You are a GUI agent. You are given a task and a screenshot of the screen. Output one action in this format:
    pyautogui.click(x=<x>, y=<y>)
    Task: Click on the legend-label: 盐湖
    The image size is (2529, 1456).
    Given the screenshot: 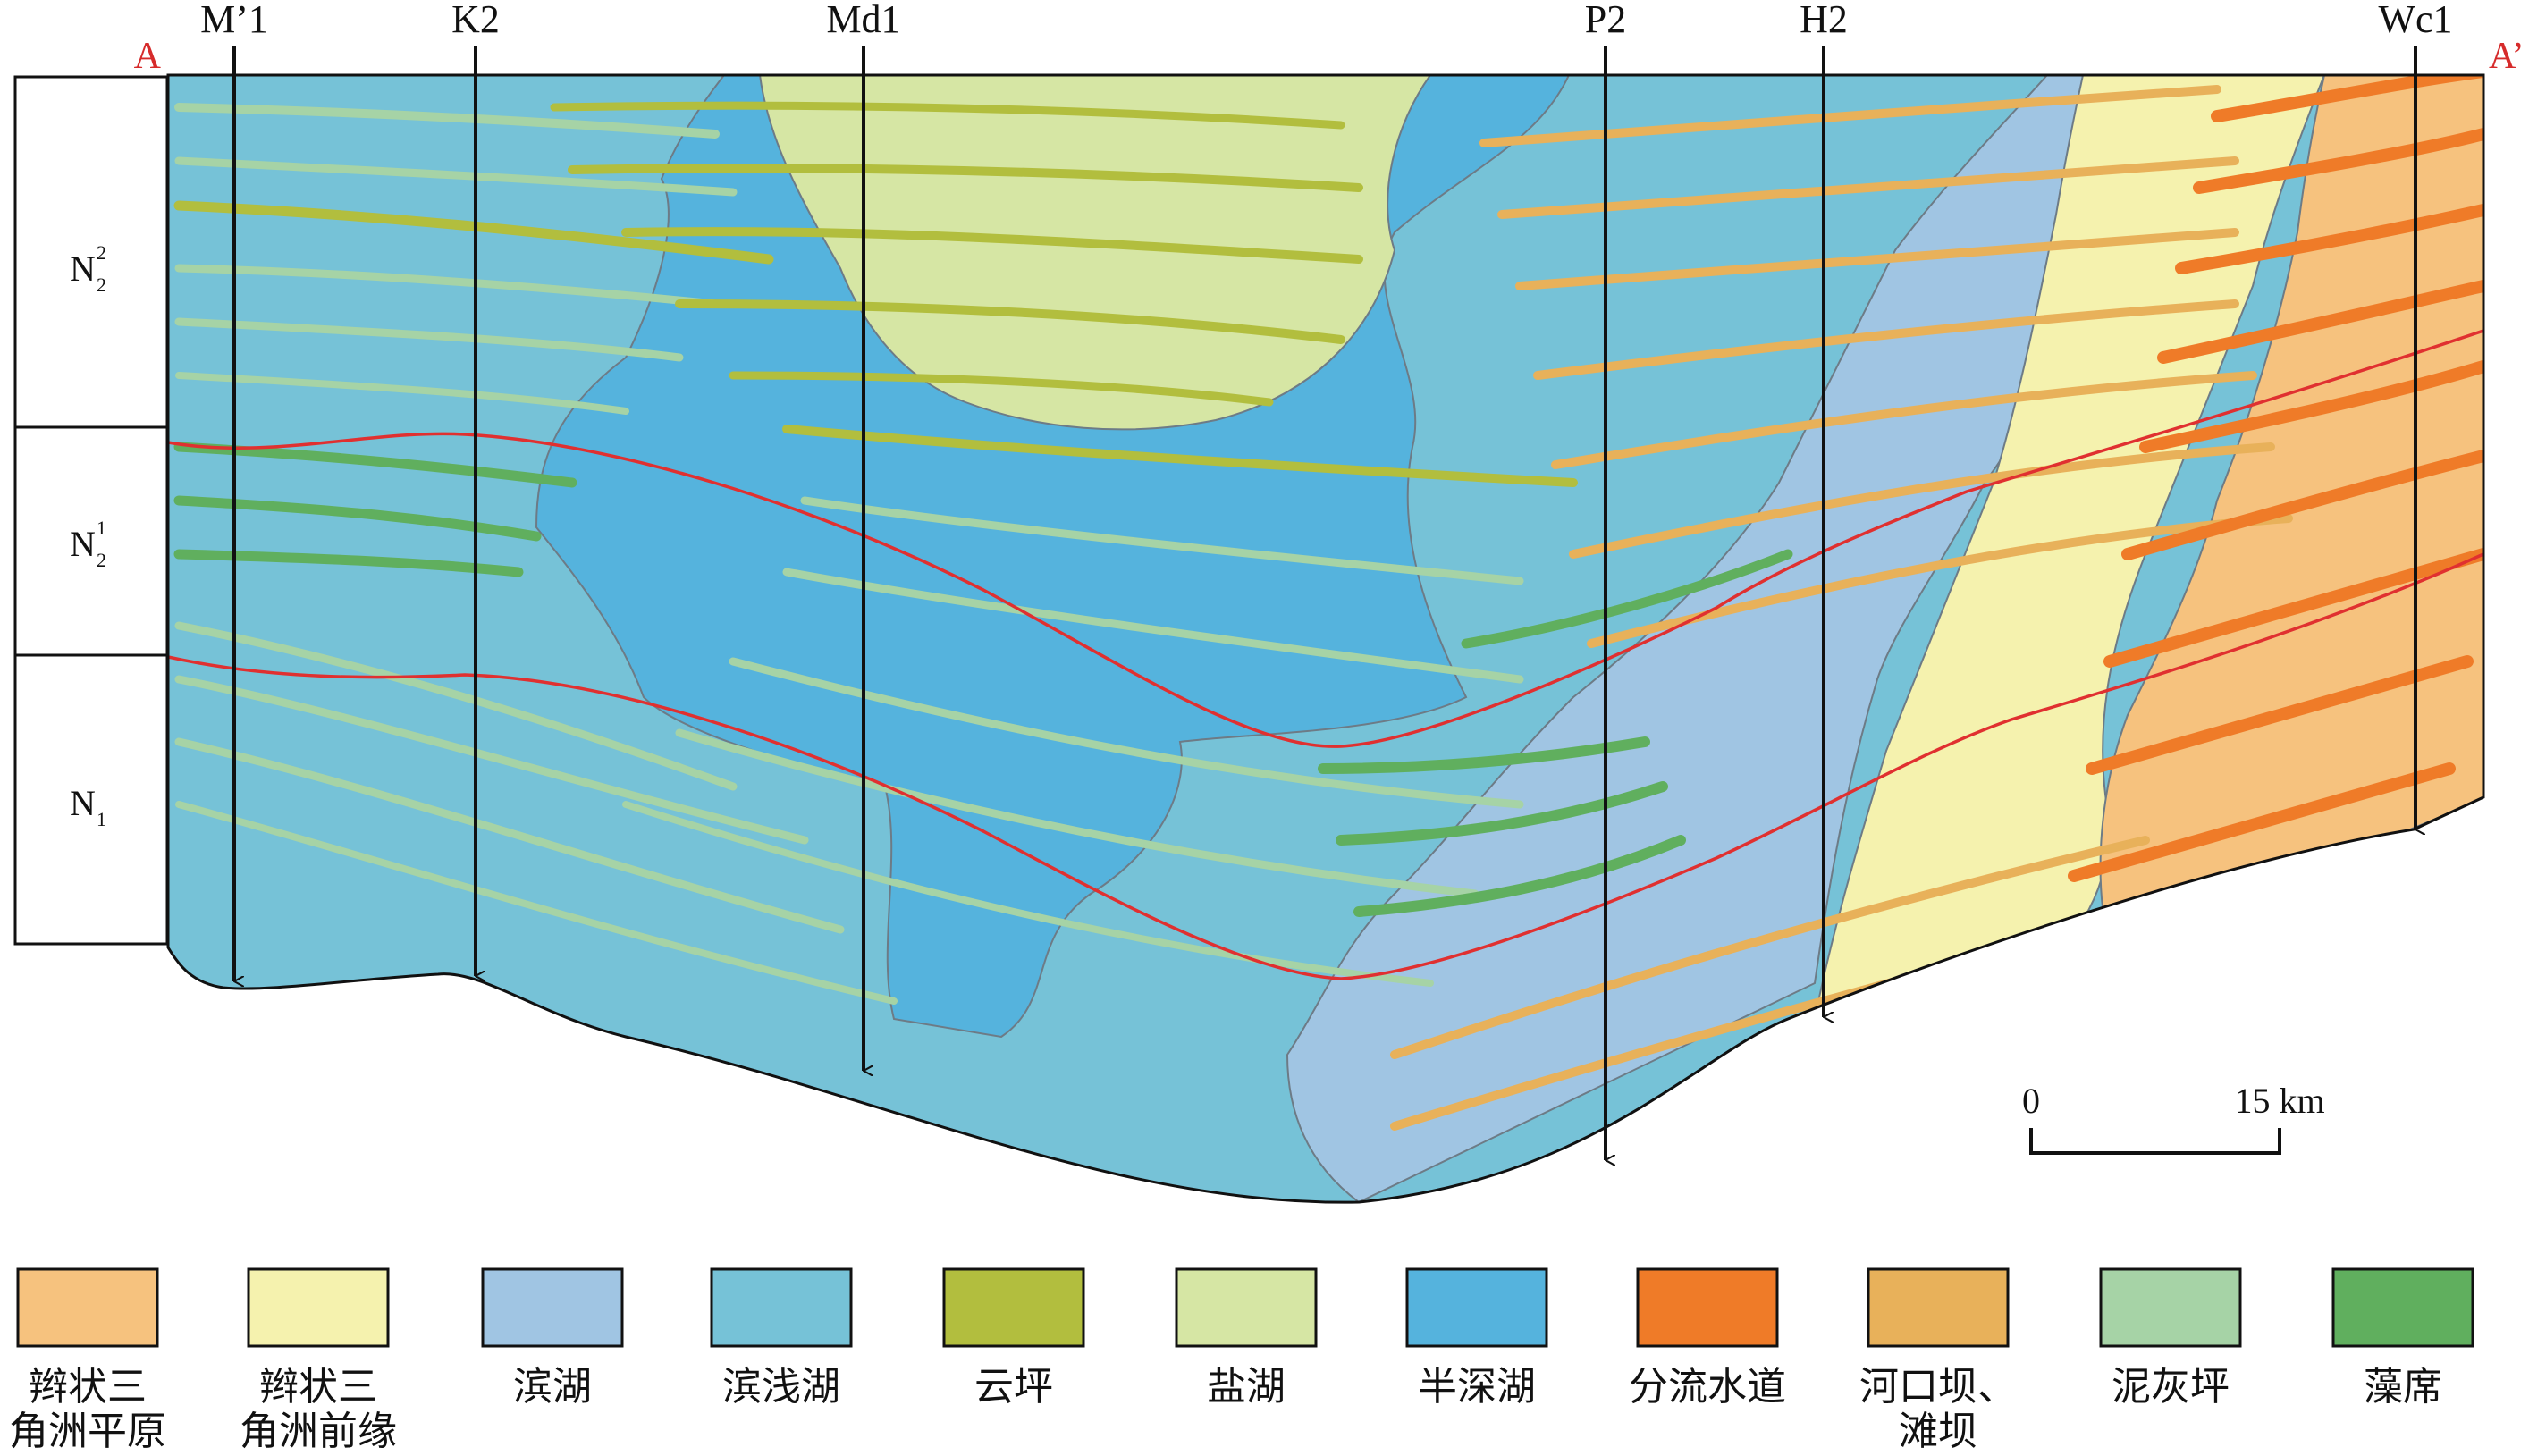 What is the action you would take?
    pyautogui.click(x=1247, y=1387)
    